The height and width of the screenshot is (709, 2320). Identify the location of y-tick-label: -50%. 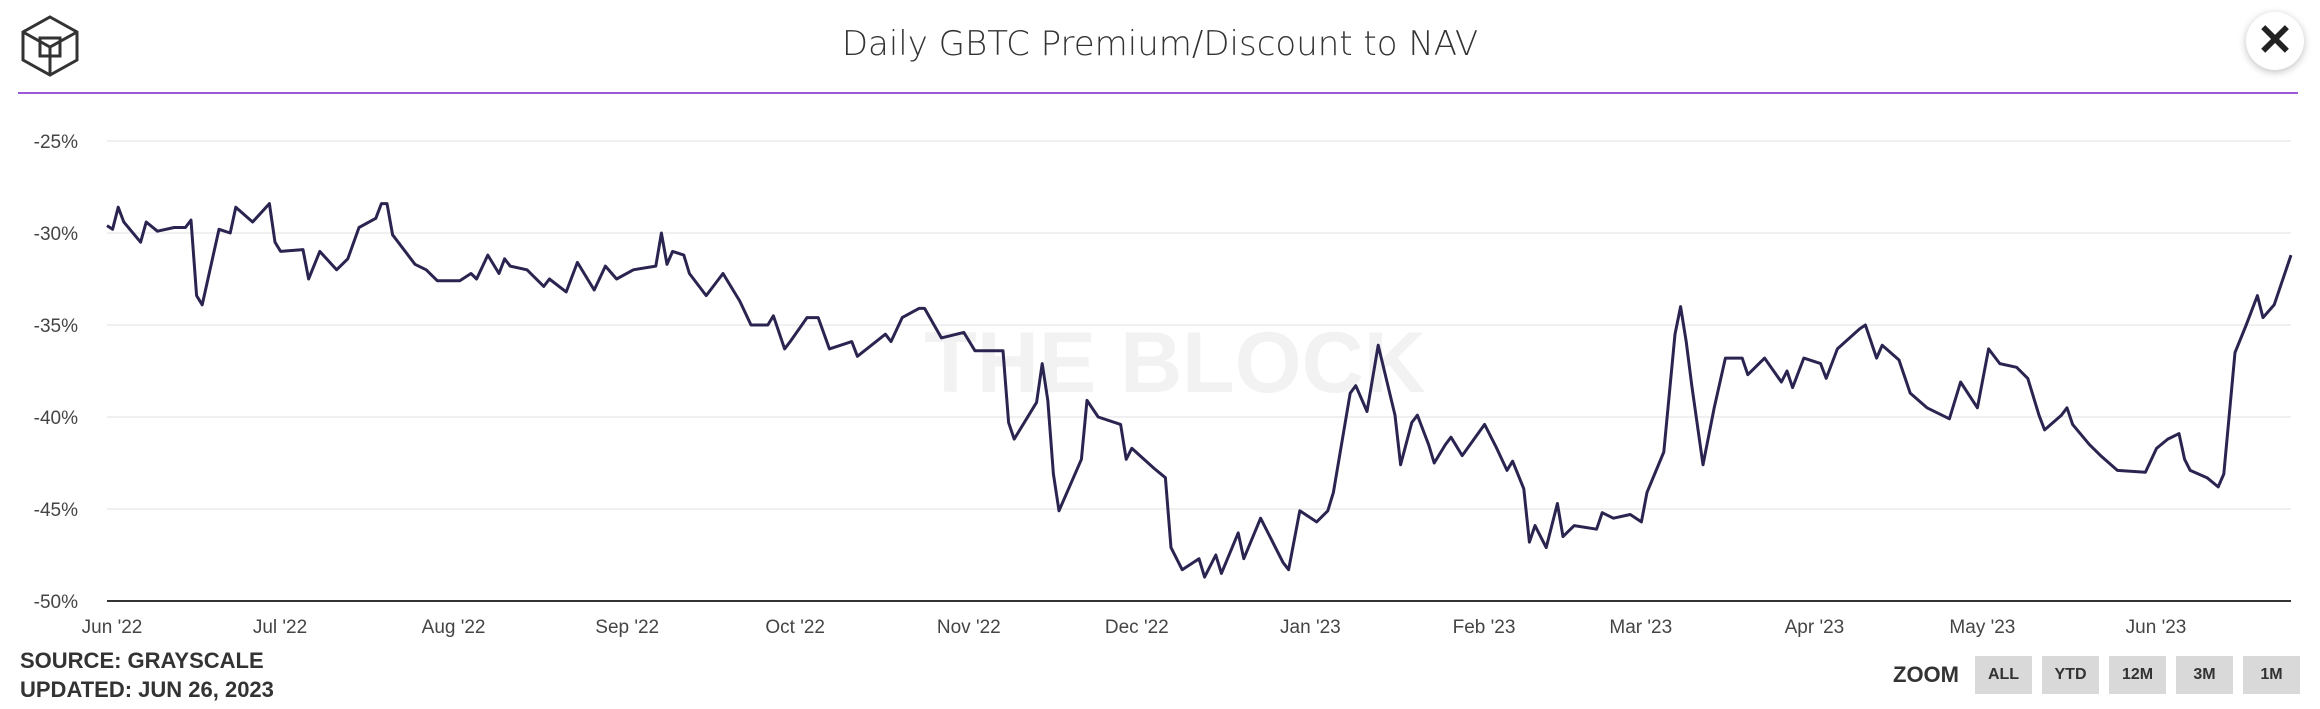
(56, 602).